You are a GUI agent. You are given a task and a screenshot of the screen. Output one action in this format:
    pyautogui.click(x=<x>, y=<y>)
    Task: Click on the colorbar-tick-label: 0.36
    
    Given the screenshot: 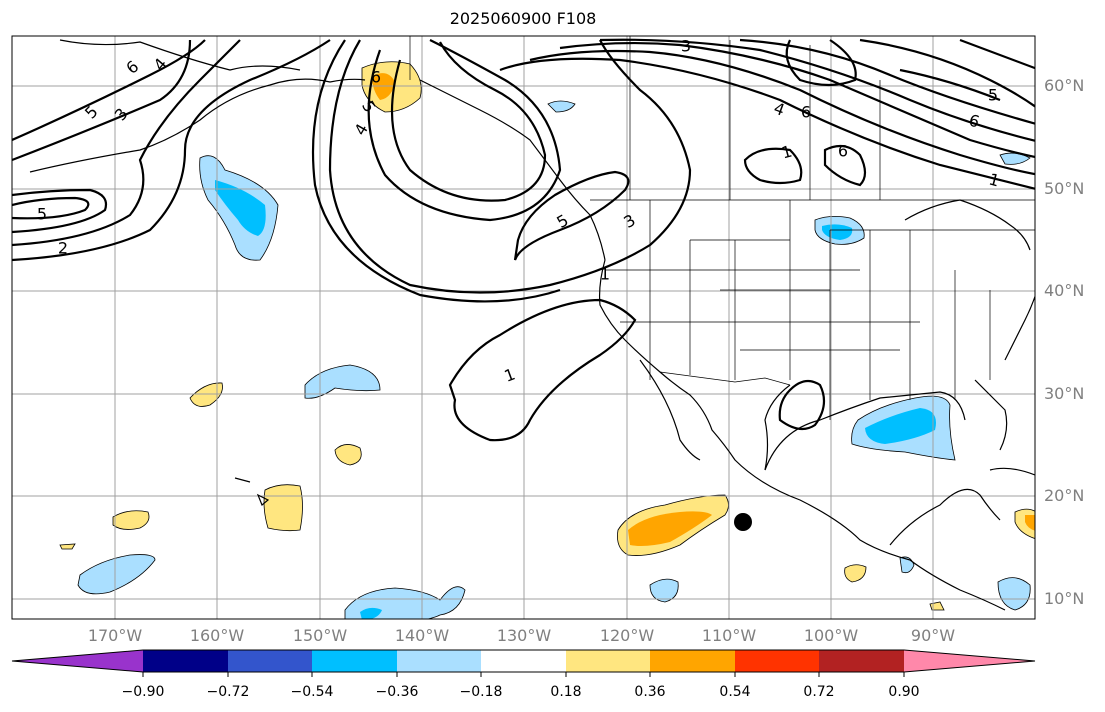 What is the action you would take?
    pyautogui.click(x=650, y=692)
    